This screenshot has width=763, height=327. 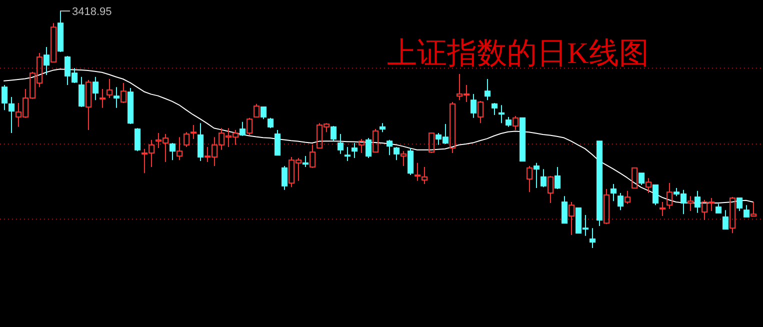 What do you see at coordinates (518, 53) in the screenshot?
I see `text: 上证指数的日K线图` at bounding box center [518, 53].